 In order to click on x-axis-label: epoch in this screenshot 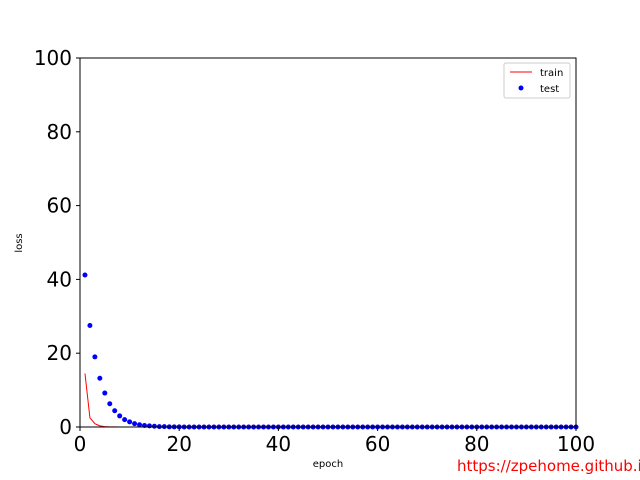, I will do `click(328, 464)`.